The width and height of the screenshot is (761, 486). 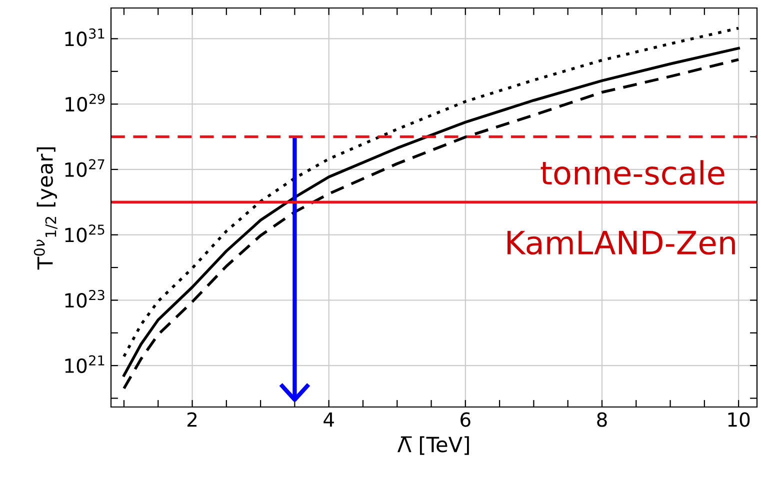 I want to click on x-tick-label: 10, so click(x=739, y=419).